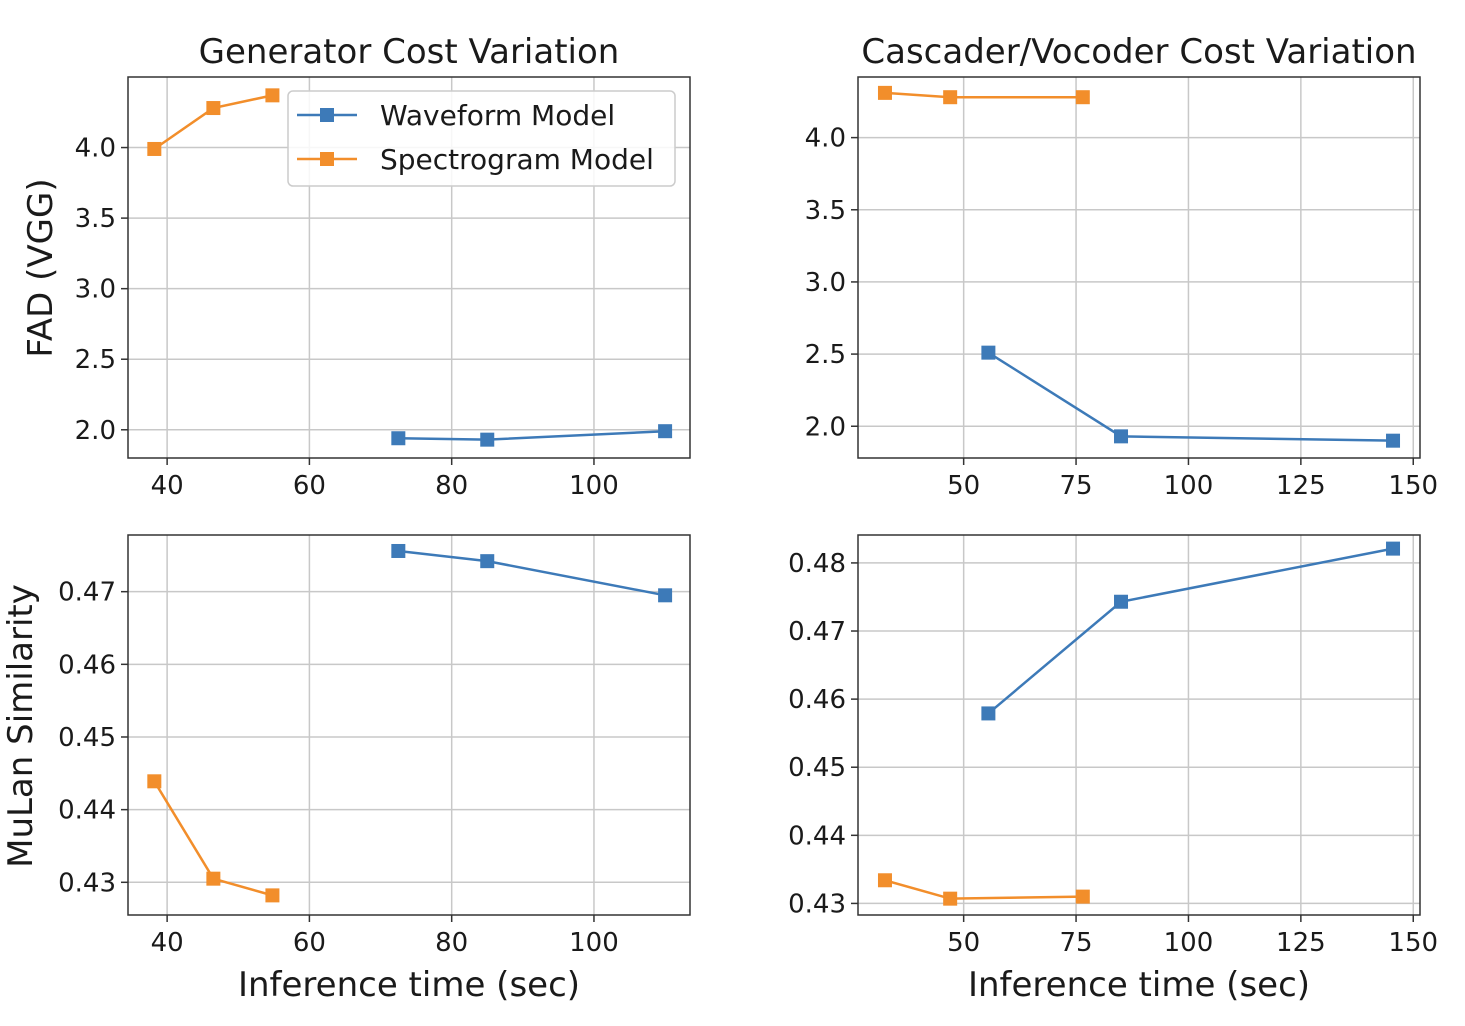  What do you see at coordinates (41, 267) in the screenshot?
I see `y-axis-label: FAD (VGG)` at bounding box center [41, 267].